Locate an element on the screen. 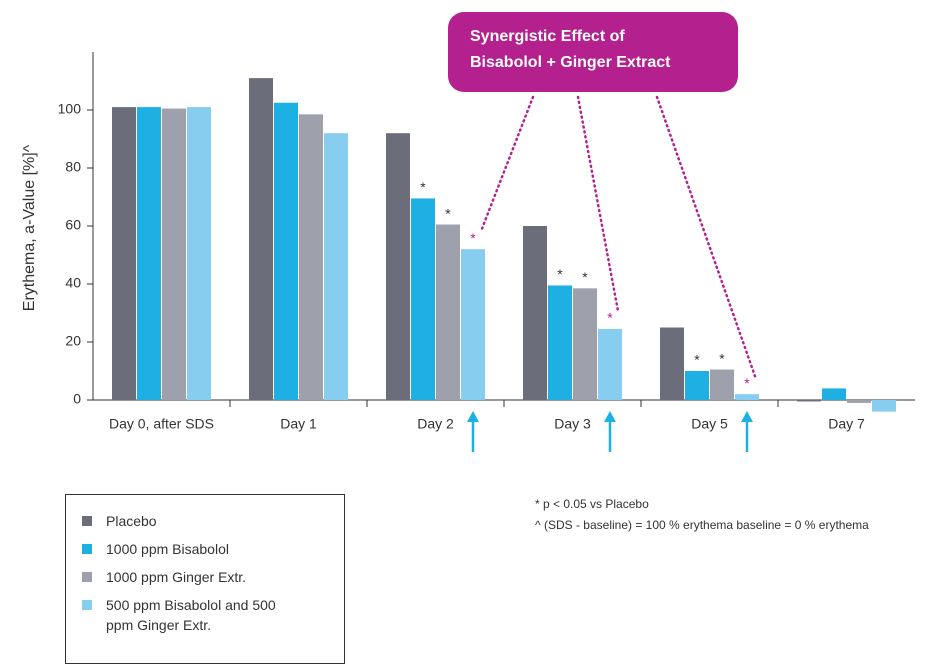 This screenshot has height=664, width=928. x-tick-label: Day 2 is located at coordinates (435, 424).